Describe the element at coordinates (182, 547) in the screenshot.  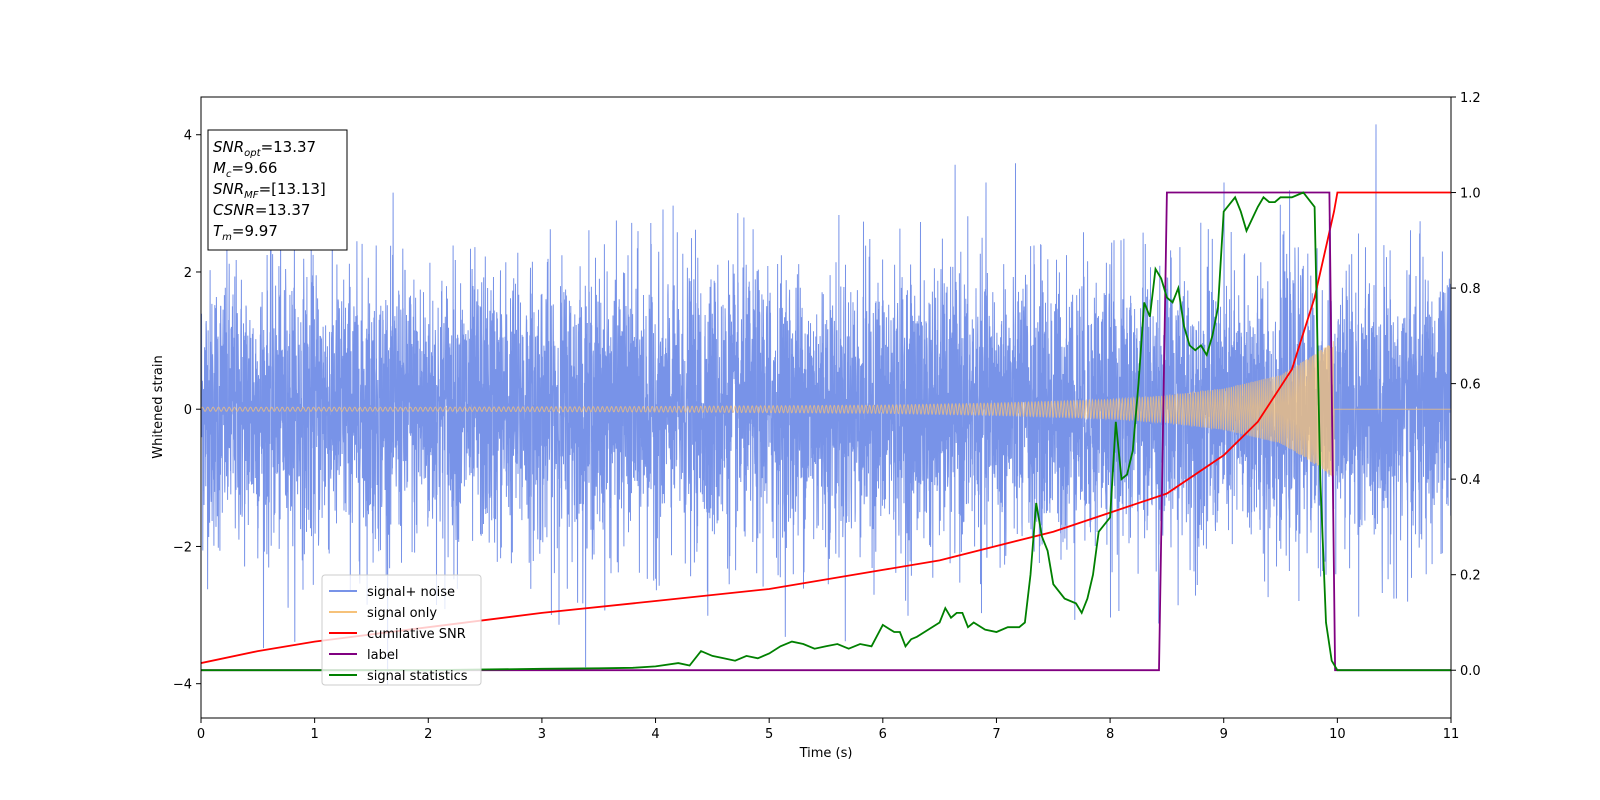
I see `y-left-tick-label: −2` at that location.